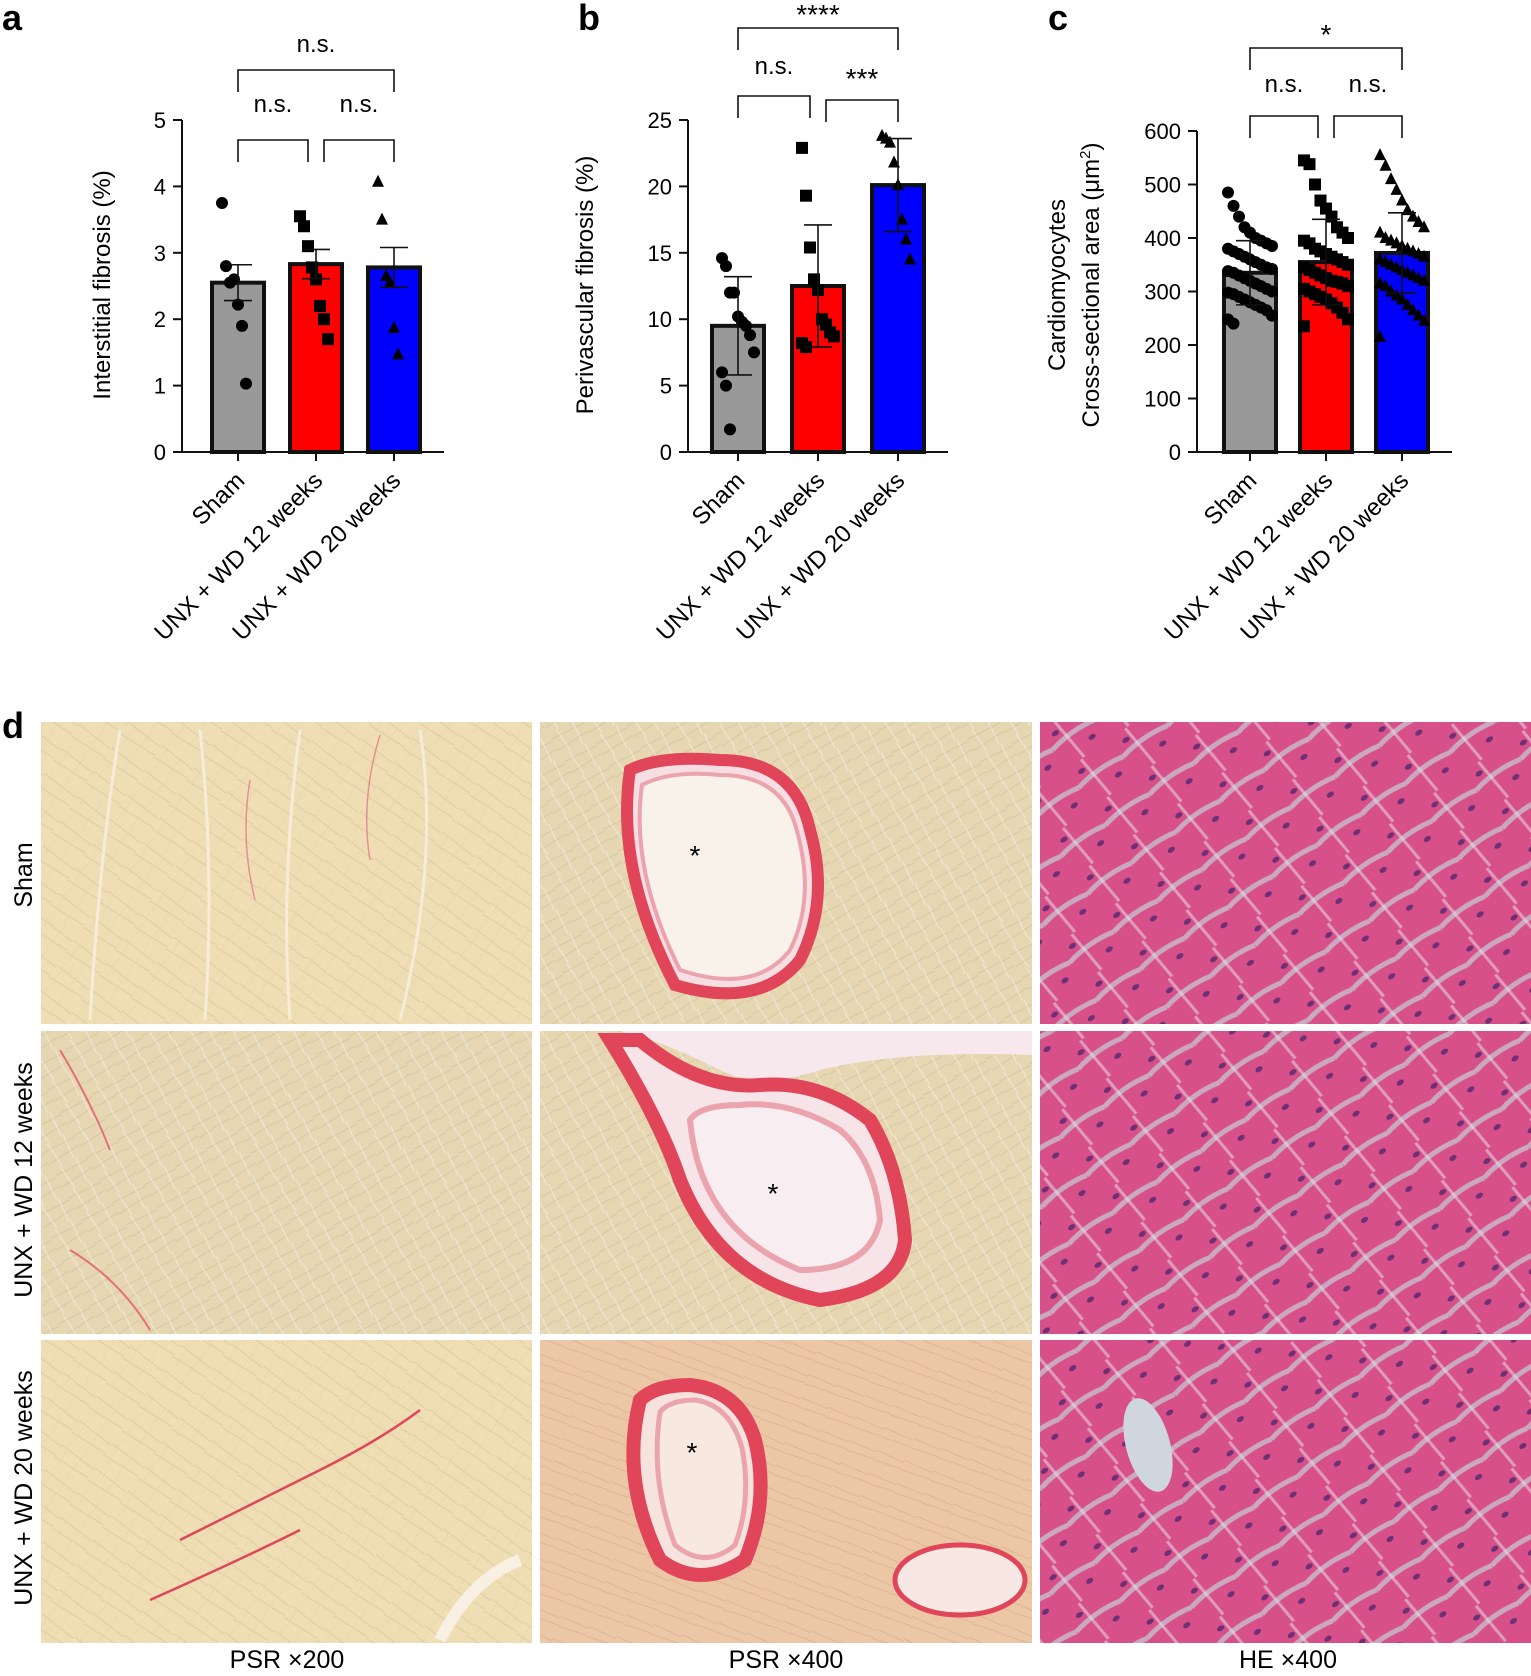 Image resolution: width=1531 pixels, height=1676 pixels. What do you see at coordinates (660, 253) in the screenshot?
I see `y-tick-label: 15` at bounding box center [660, 253].